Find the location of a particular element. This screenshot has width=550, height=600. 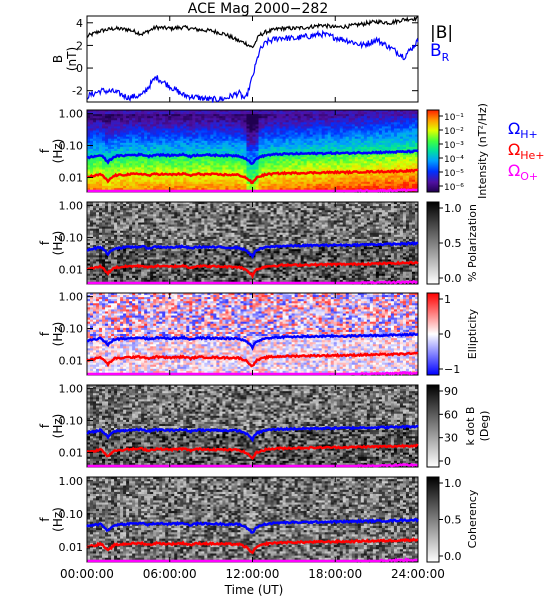

freq-ylabel: f is located at coordinates (45, 150).